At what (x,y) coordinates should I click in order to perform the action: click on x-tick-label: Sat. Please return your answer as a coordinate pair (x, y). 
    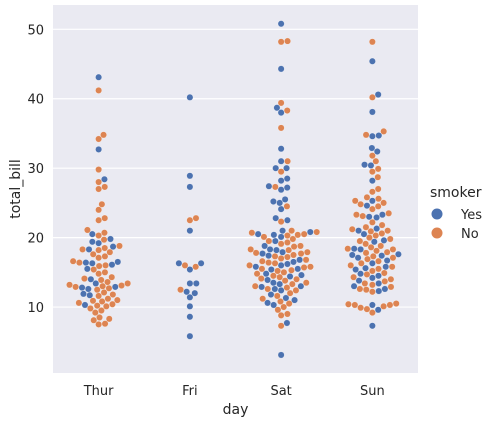
    Looking at the image, I should click on (280, 391).